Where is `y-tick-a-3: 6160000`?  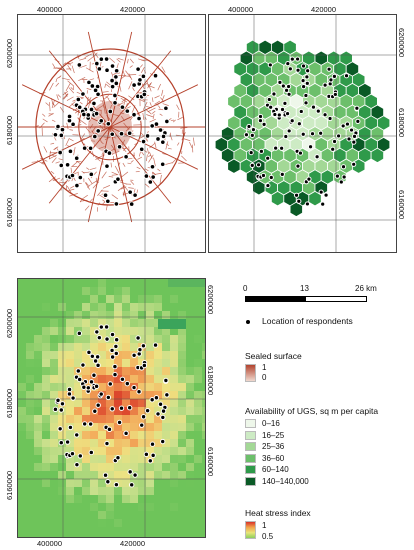 y-tick-a-3: 6160000 is located at coordinates (9, 212).